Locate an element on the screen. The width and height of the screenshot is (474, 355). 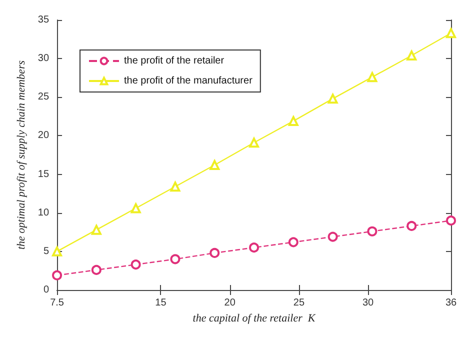
y-tick-label: 5 is located at coordinates (46, 251).